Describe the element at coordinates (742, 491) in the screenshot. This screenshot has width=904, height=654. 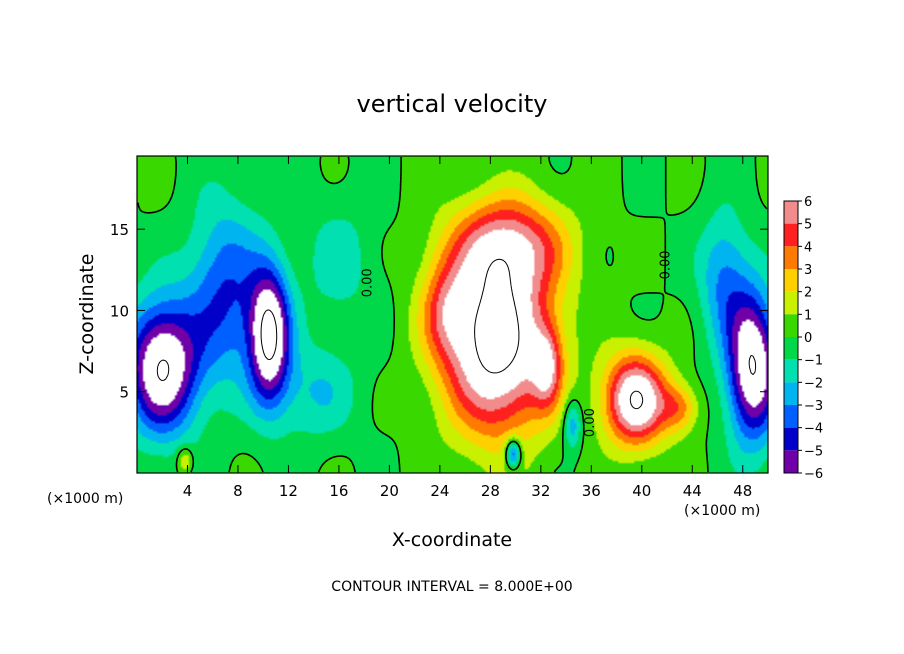
I see `x-tick-label: 48` at that location.